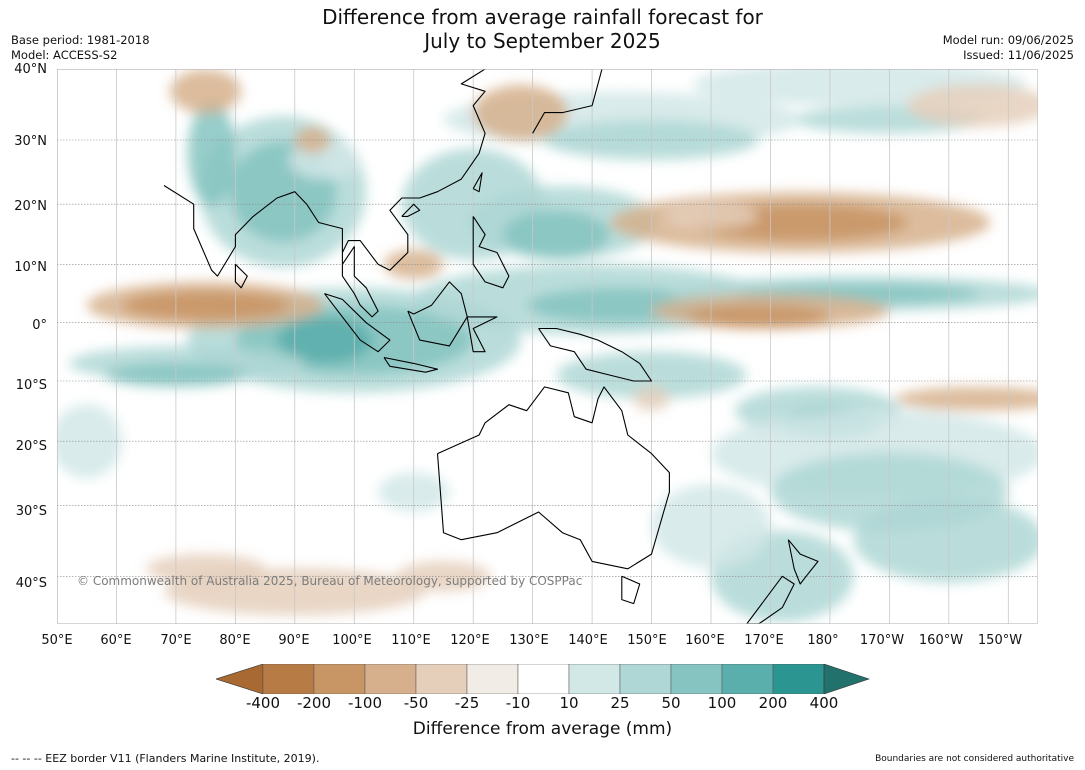 This screenshot has height=770, width=1085. I want to click on lon-label-170w: 170°W, so click(882, 640).